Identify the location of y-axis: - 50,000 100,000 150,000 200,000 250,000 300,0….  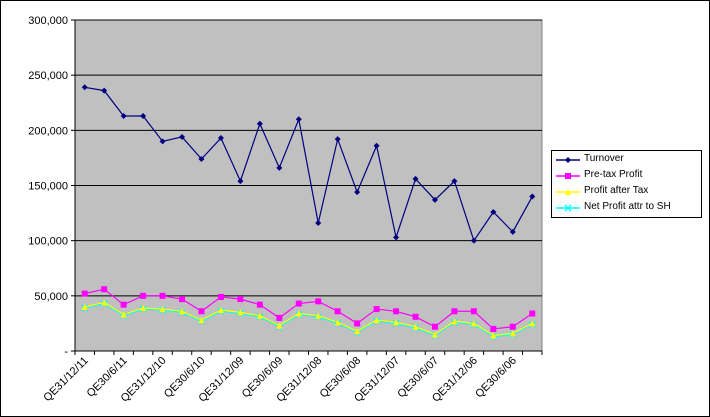
(52, 186).